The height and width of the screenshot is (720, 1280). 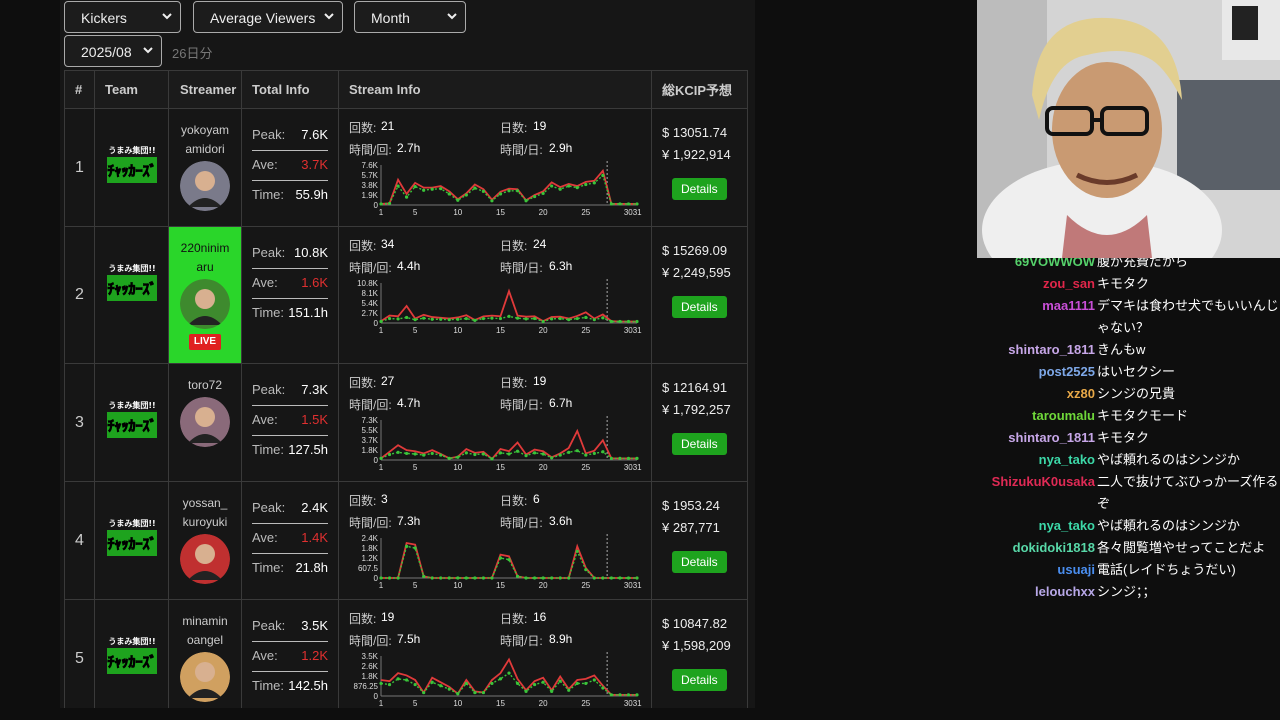 What do you see at coordinates (521, 405) in the screenshot?
I see `per-day-label: 時間/日:` at bounding box center [521, 405].